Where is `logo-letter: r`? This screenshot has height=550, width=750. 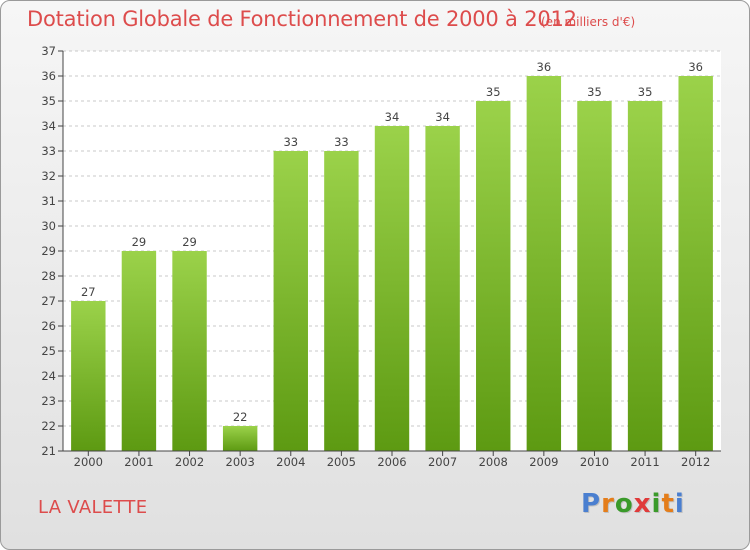 logo-letter: r is located at coordinates (608, 504).